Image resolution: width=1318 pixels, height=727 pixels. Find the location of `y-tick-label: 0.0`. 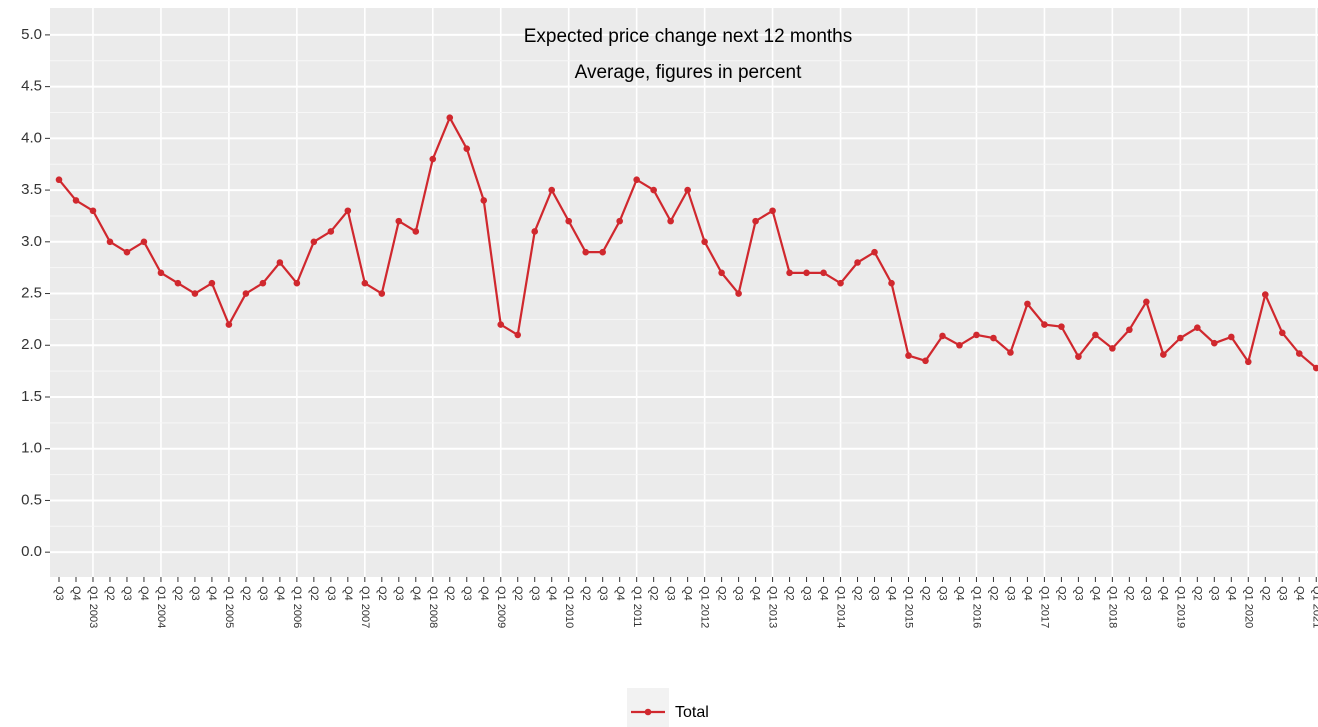

y-tick-label: 0.0 is located at coordinates (31, 551).